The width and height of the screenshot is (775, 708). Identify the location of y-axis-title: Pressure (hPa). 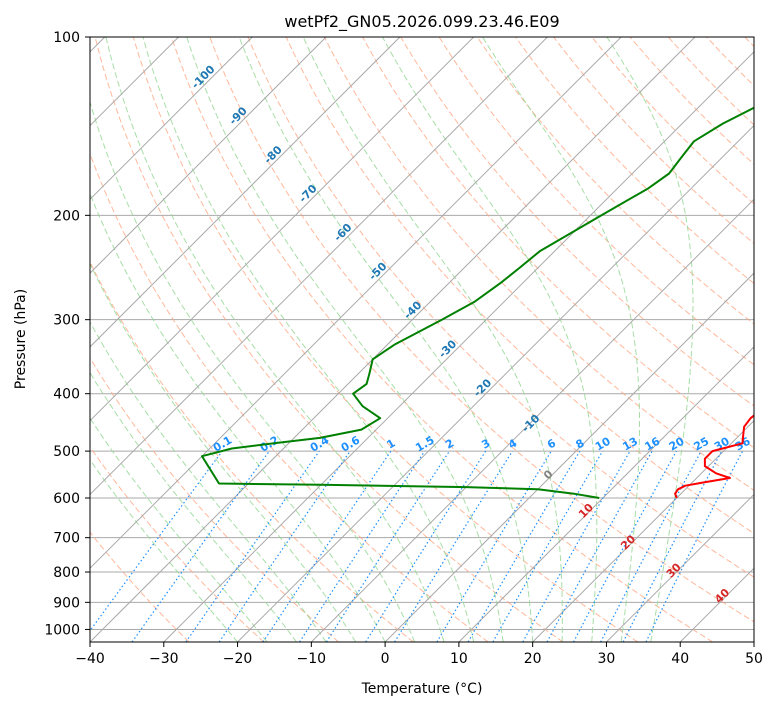
(21, 339).